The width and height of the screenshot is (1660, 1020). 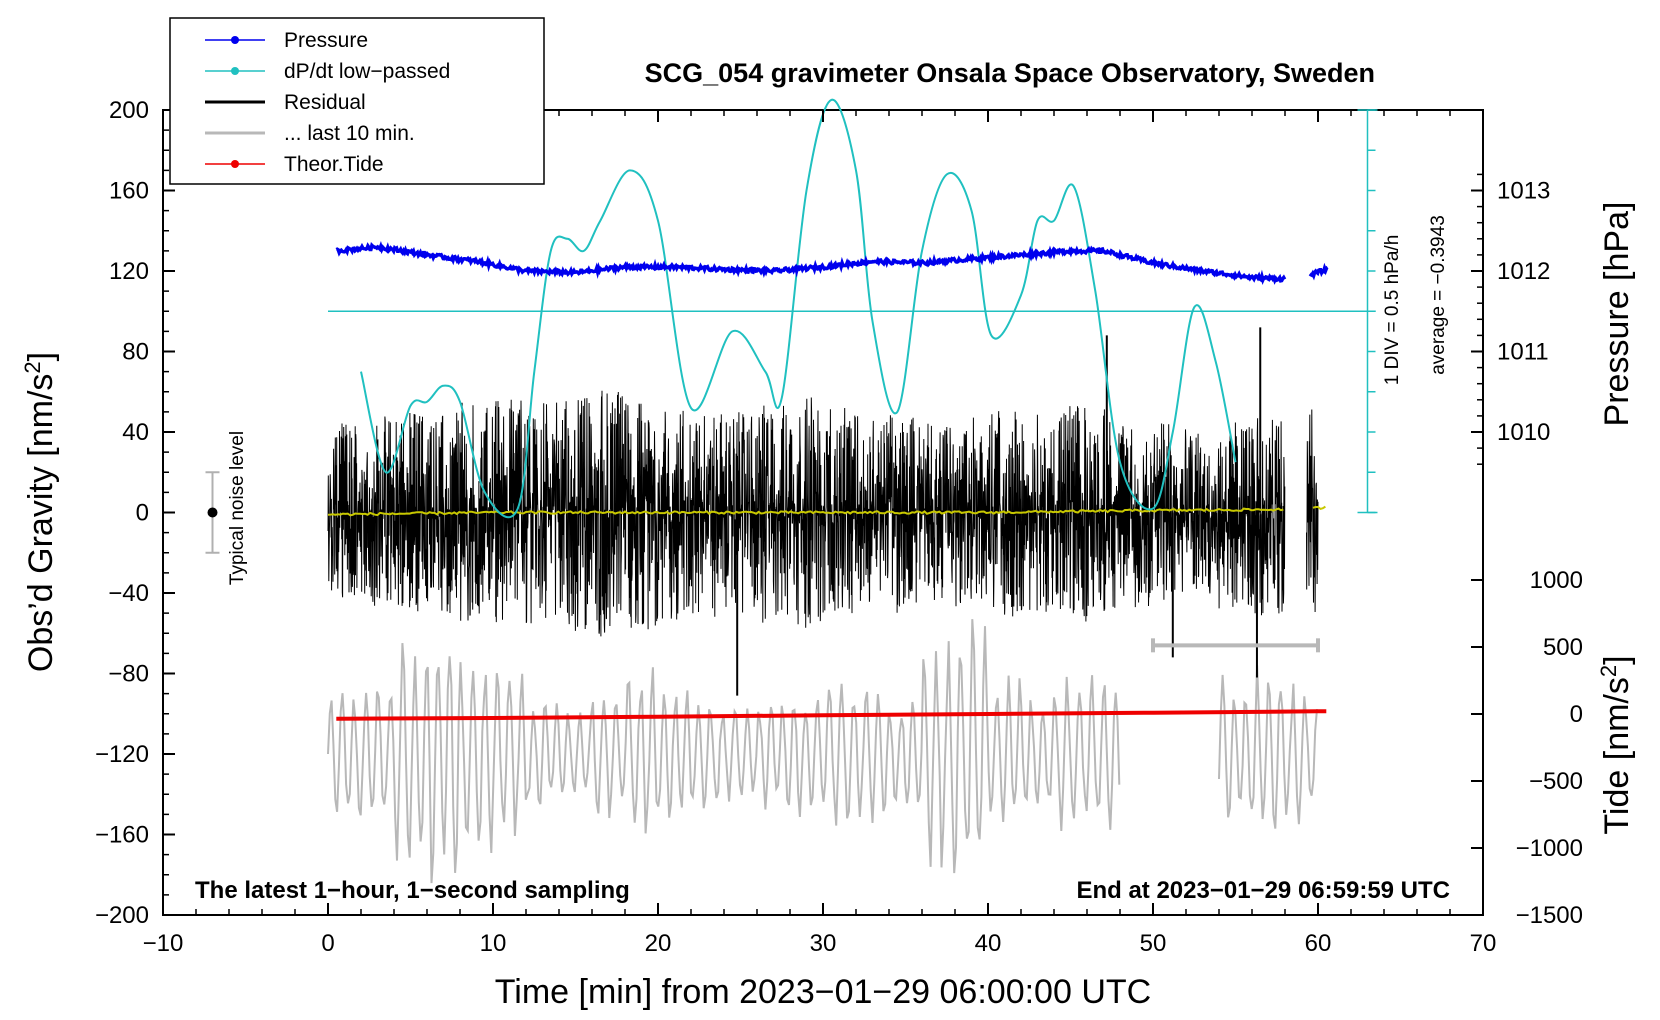 What do you see at coordinates (1263, 890) in the screenshot?
I see `end-time-note: End at 2023−01−29 06:59:59 UTC` at bounding box center [1263, 890].